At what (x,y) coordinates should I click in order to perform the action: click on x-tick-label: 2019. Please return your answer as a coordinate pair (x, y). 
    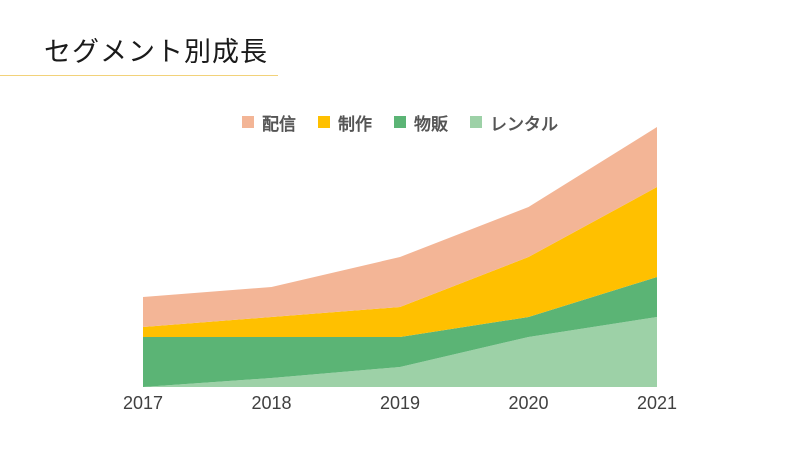
    Looking at the image, I should click on (400, 403).